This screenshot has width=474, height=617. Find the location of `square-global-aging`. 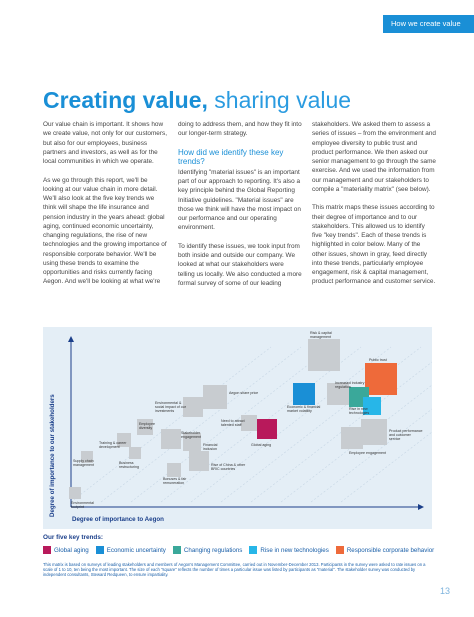

square-global-aging is located at coordinates (267, 429).